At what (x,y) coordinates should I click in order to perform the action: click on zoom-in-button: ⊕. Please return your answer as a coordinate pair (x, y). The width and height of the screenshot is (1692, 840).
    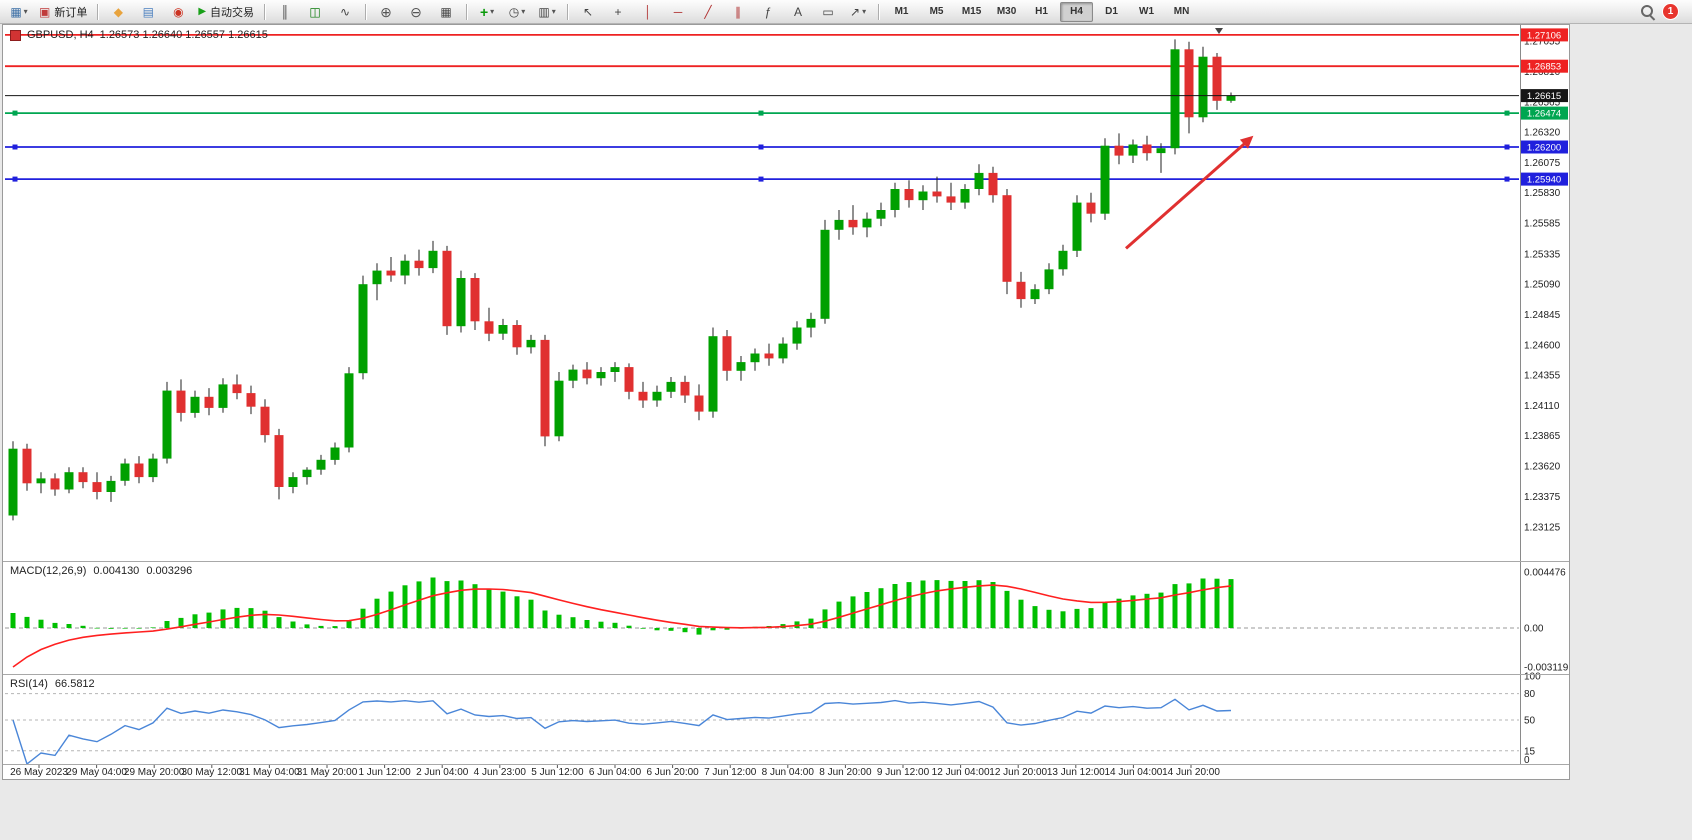
    Looking at the image, I should click on (386, 12).